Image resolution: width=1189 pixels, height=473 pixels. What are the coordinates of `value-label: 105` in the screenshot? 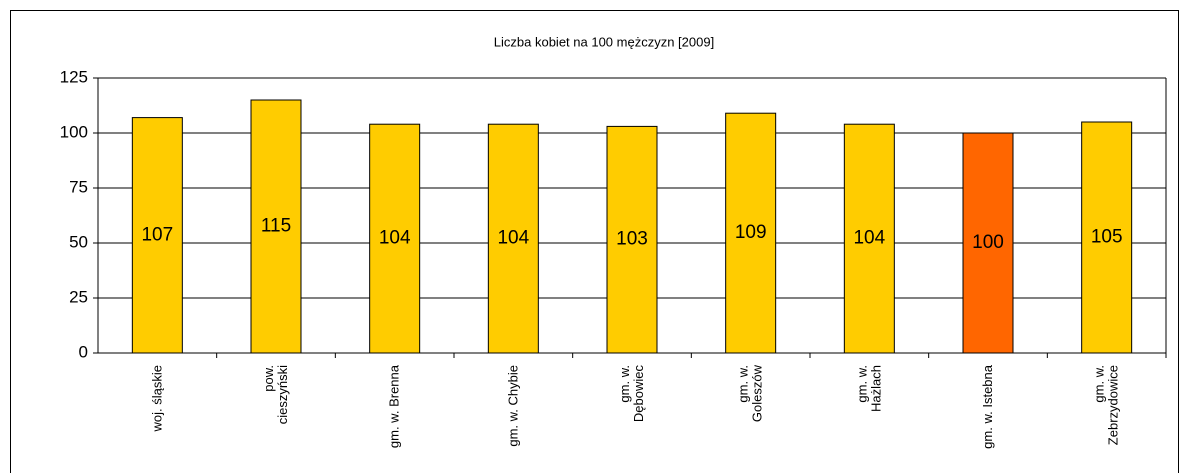 It's located at (1107, 237).